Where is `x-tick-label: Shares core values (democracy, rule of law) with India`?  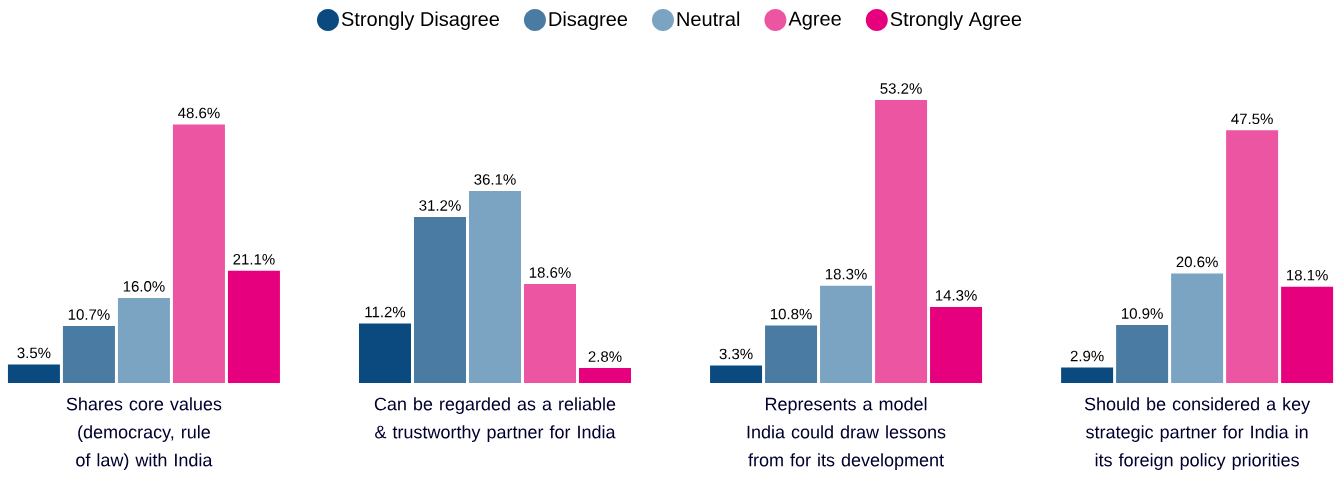
x-tick-label: Shares core values (democracy, rule of law) with India is located at coordinates (144, 433).